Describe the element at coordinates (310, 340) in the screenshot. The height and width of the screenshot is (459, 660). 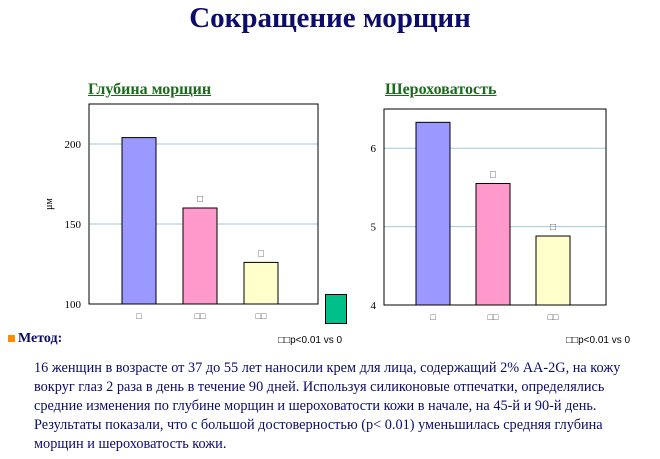
I see `chart-note-wrinkle-depth: □□p<0.01 vs 0` at that location.